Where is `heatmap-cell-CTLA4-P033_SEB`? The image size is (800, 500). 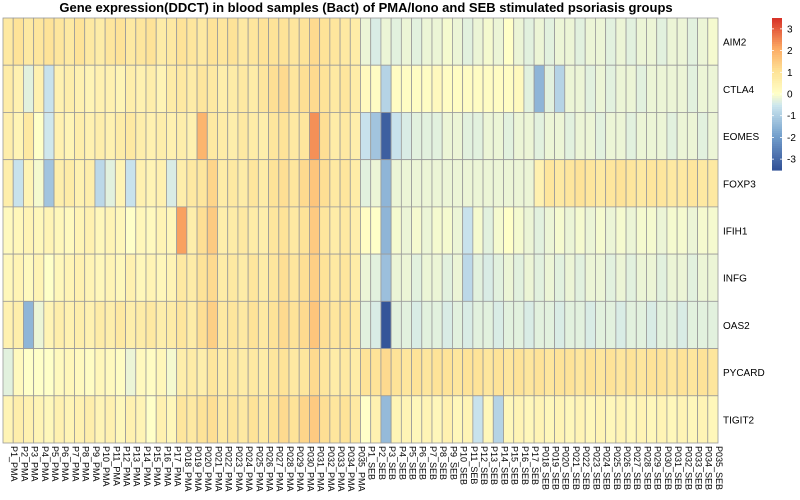
heatmap-cell-CTLA4-P033_SEB is located at coordinates (692, 88).